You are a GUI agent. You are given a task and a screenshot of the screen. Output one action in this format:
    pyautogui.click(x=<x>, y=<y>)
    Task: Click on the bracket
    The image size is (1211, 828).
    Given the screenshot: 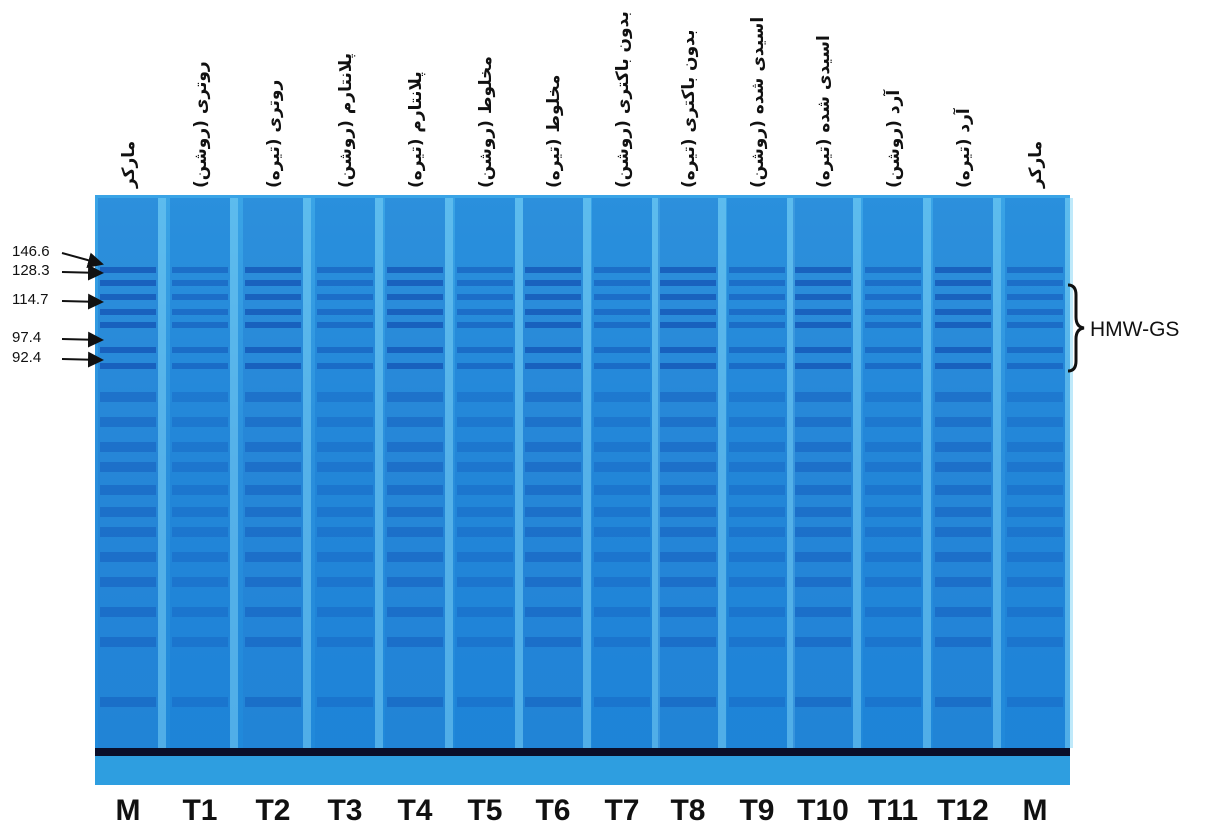 What is the action you would take?
    pyautogui.click(x=1076, y=328)
    